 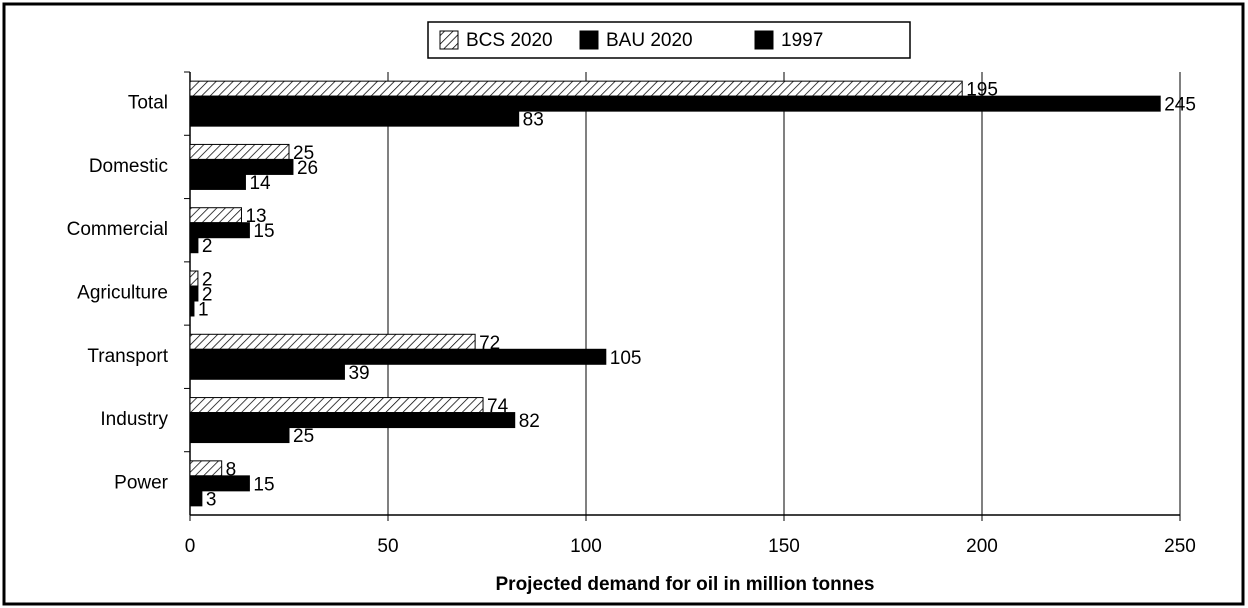 What do you see at coordinates (982, 90) in the screenshot?
I see `data-label: 195` at bounding box center [982, 90].